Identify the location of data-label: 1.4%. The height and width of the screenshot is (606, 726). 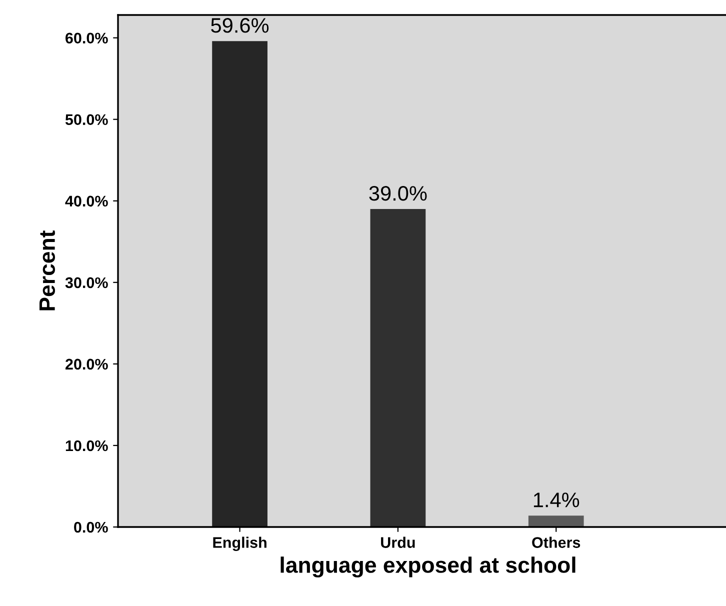
(557, 500).